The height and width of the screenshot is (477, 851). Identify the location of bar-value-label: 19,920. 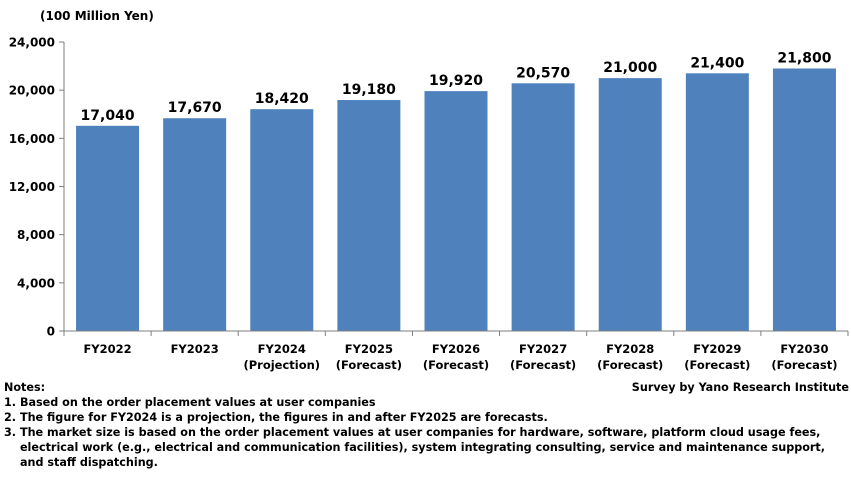
(456, 81).